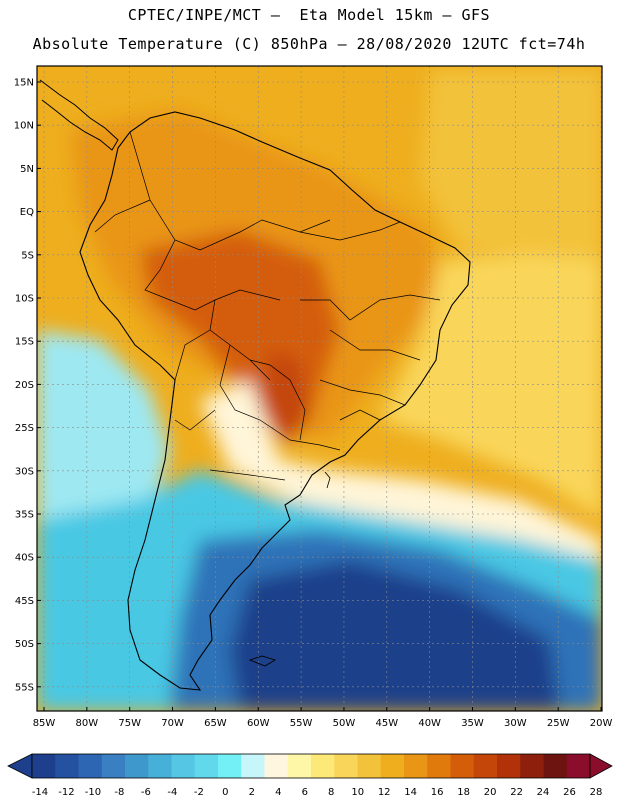 The height and width of the screenshot is (800, 618). Describe the element at coordinates (601, 766) in the screenshot. I see `colorbar-max-arrow` at that location.